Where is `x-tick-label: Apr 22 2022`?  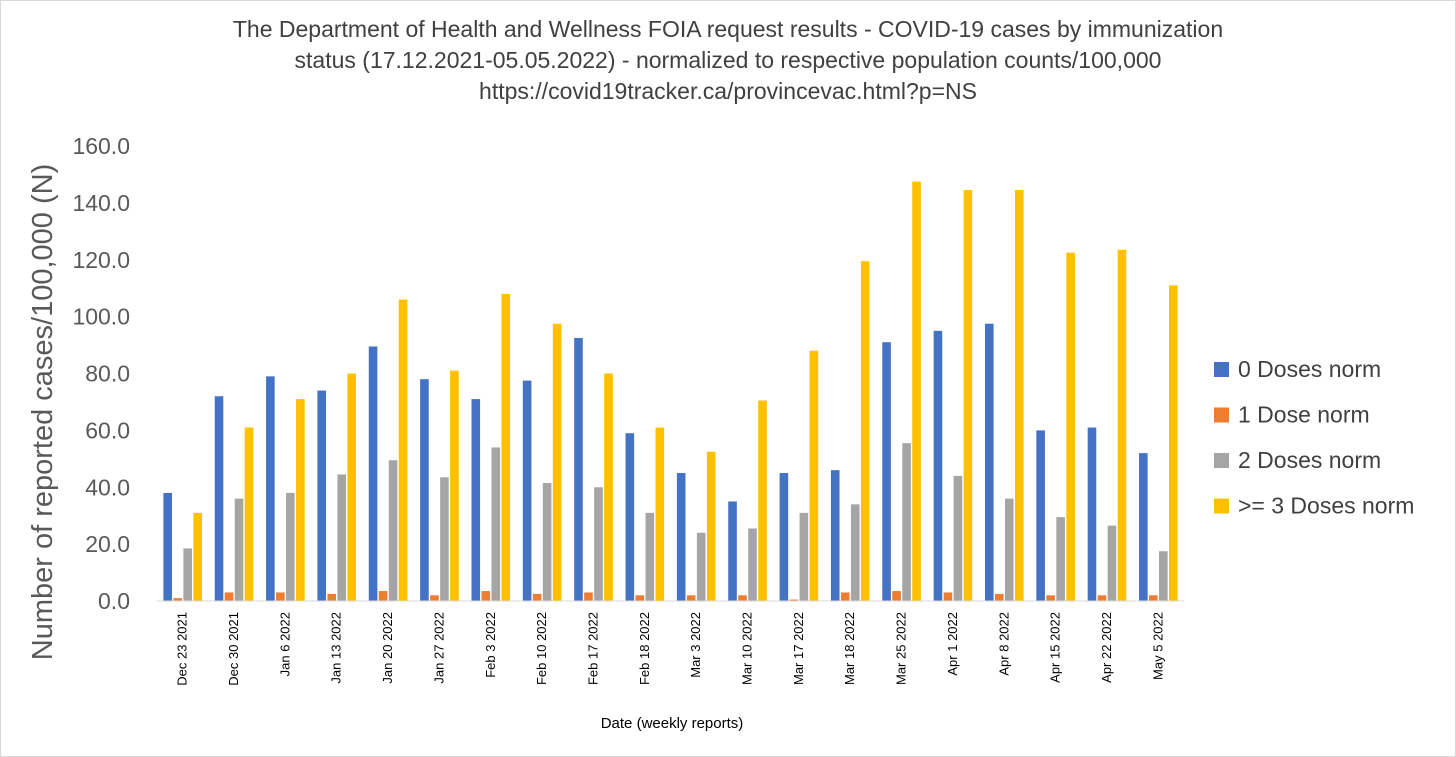
x-tick-label: Apr 22 2022 is located at coordinates (1106, 647).